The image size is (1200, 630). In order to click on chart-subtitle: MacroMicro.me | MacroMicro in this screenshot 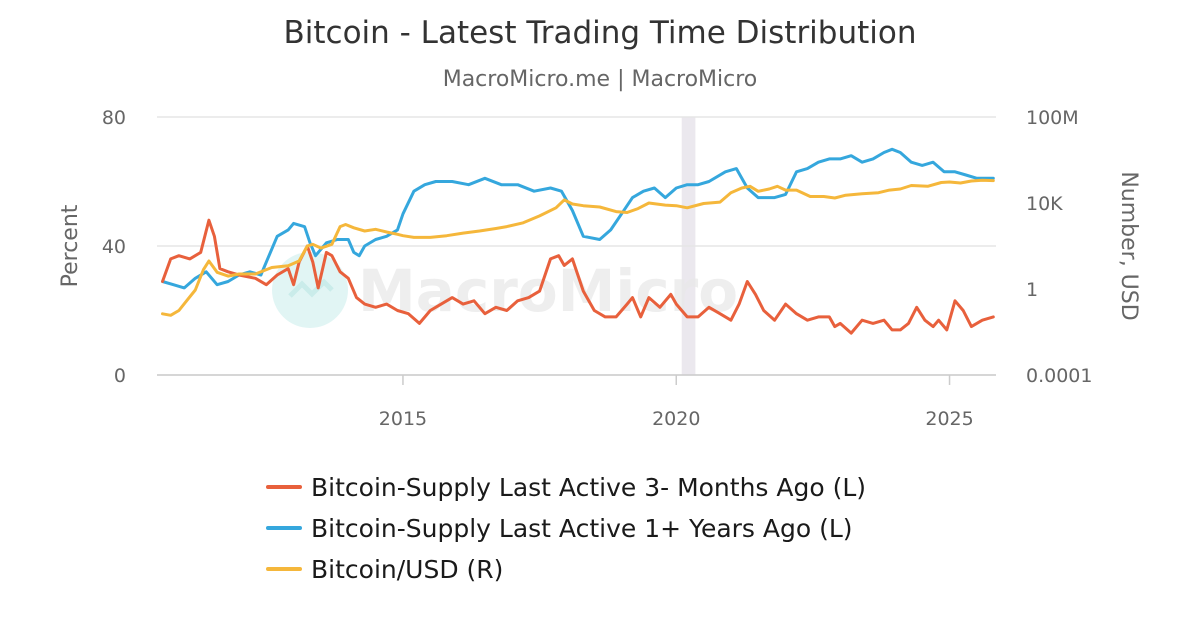, I will do `click(600, 79)`.